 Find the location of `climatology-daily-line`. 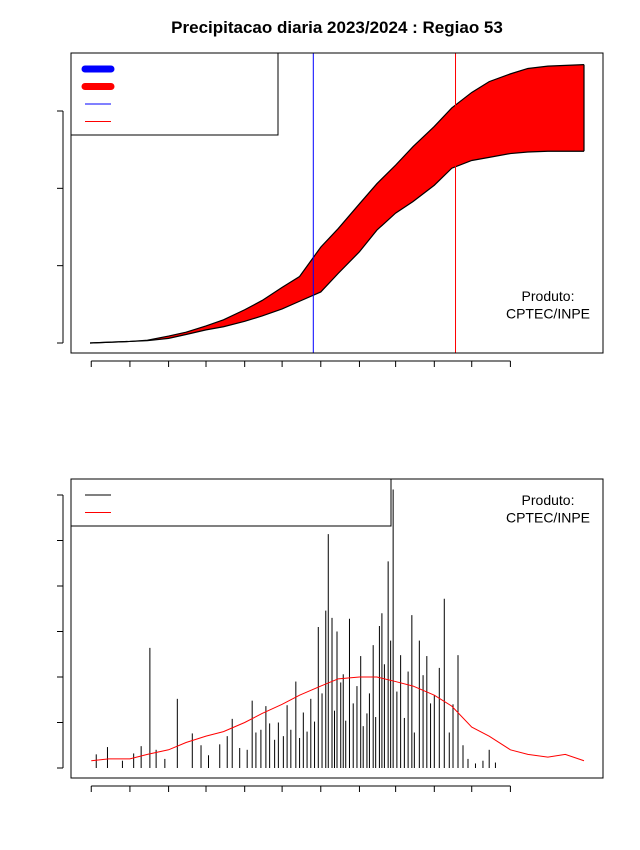

climatology-daily-line is located at coordinates (338, 719).